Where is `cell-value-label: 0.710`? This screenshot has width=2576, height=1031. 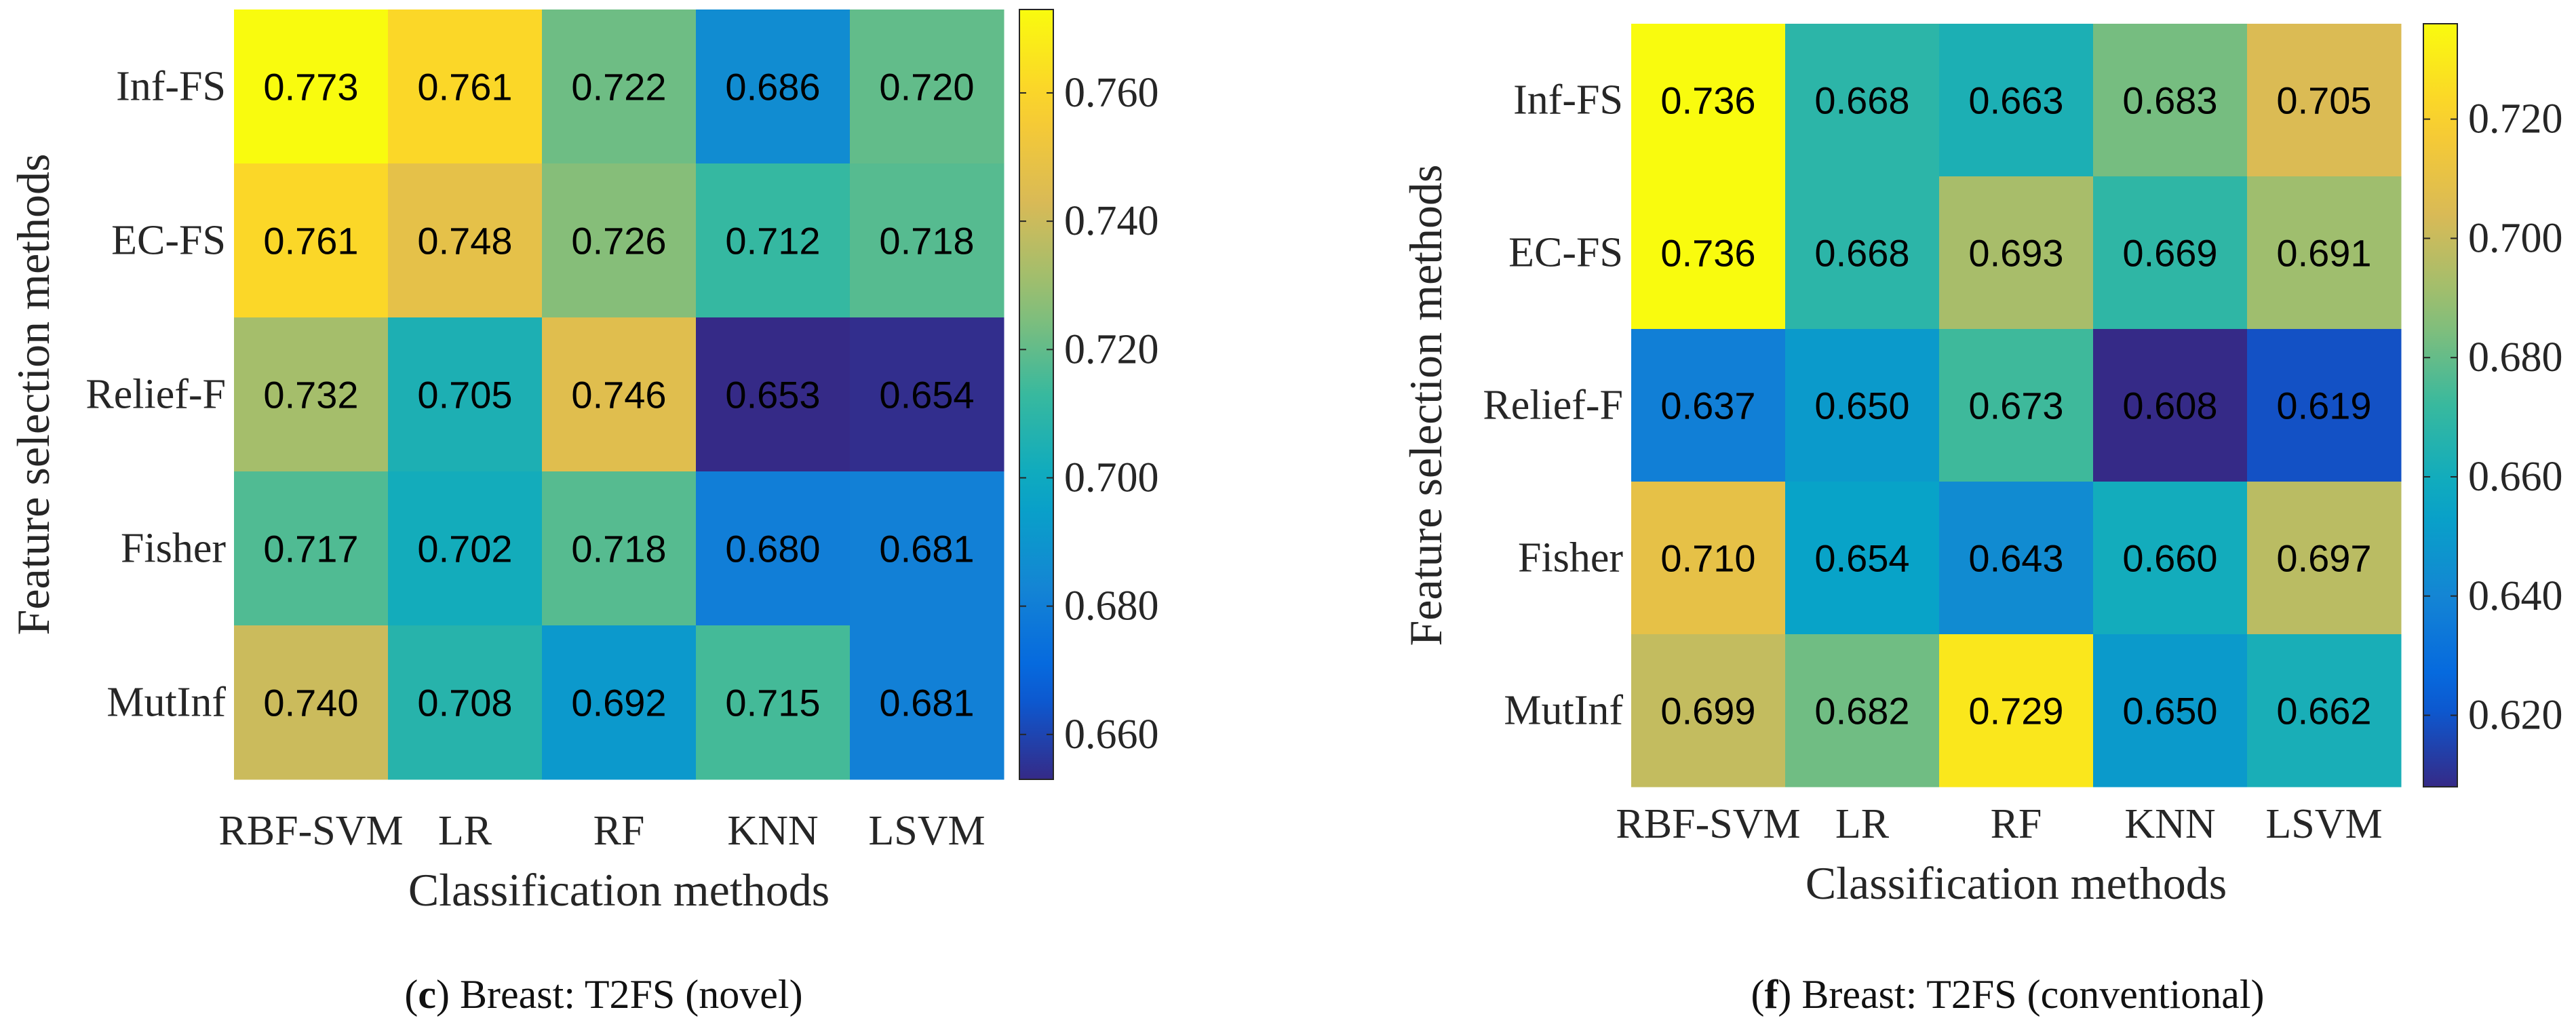 cell-value-label: 0.710 is located at coordinates (1707, 558).